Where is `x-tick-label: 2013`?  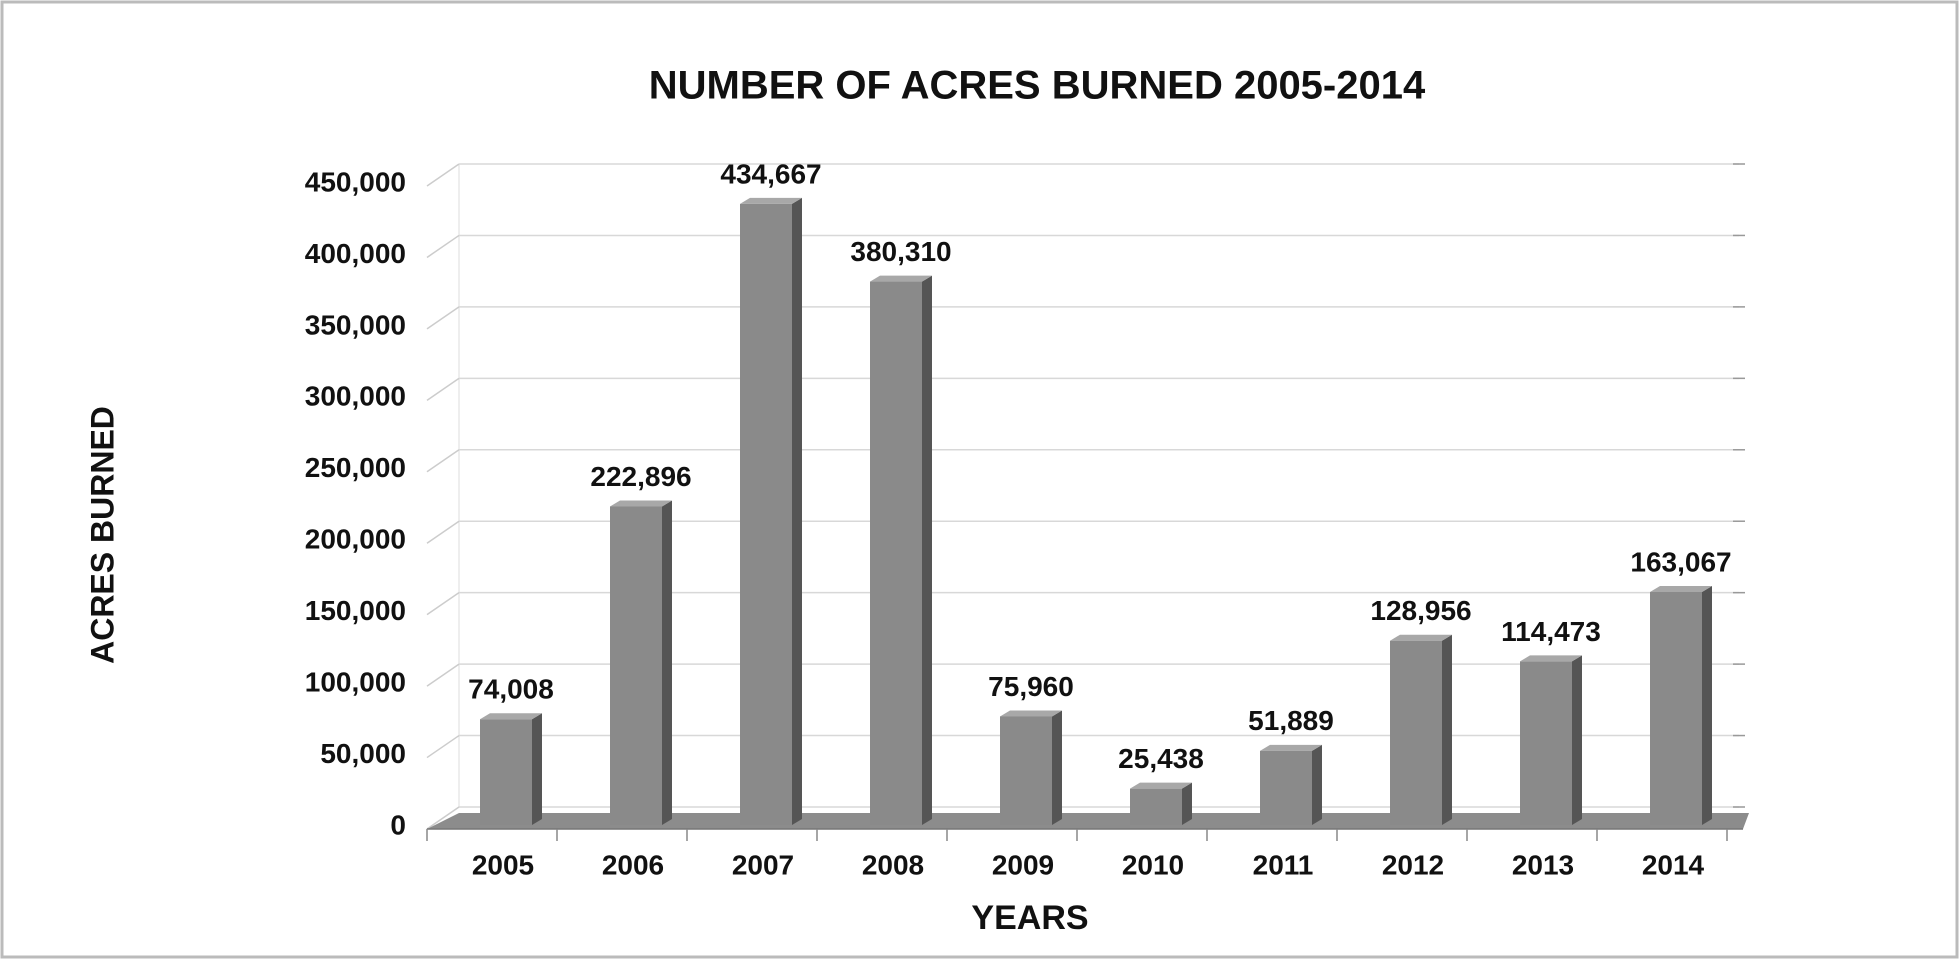 x-tick-label: 2013 is located at coordinates (1543, 864).